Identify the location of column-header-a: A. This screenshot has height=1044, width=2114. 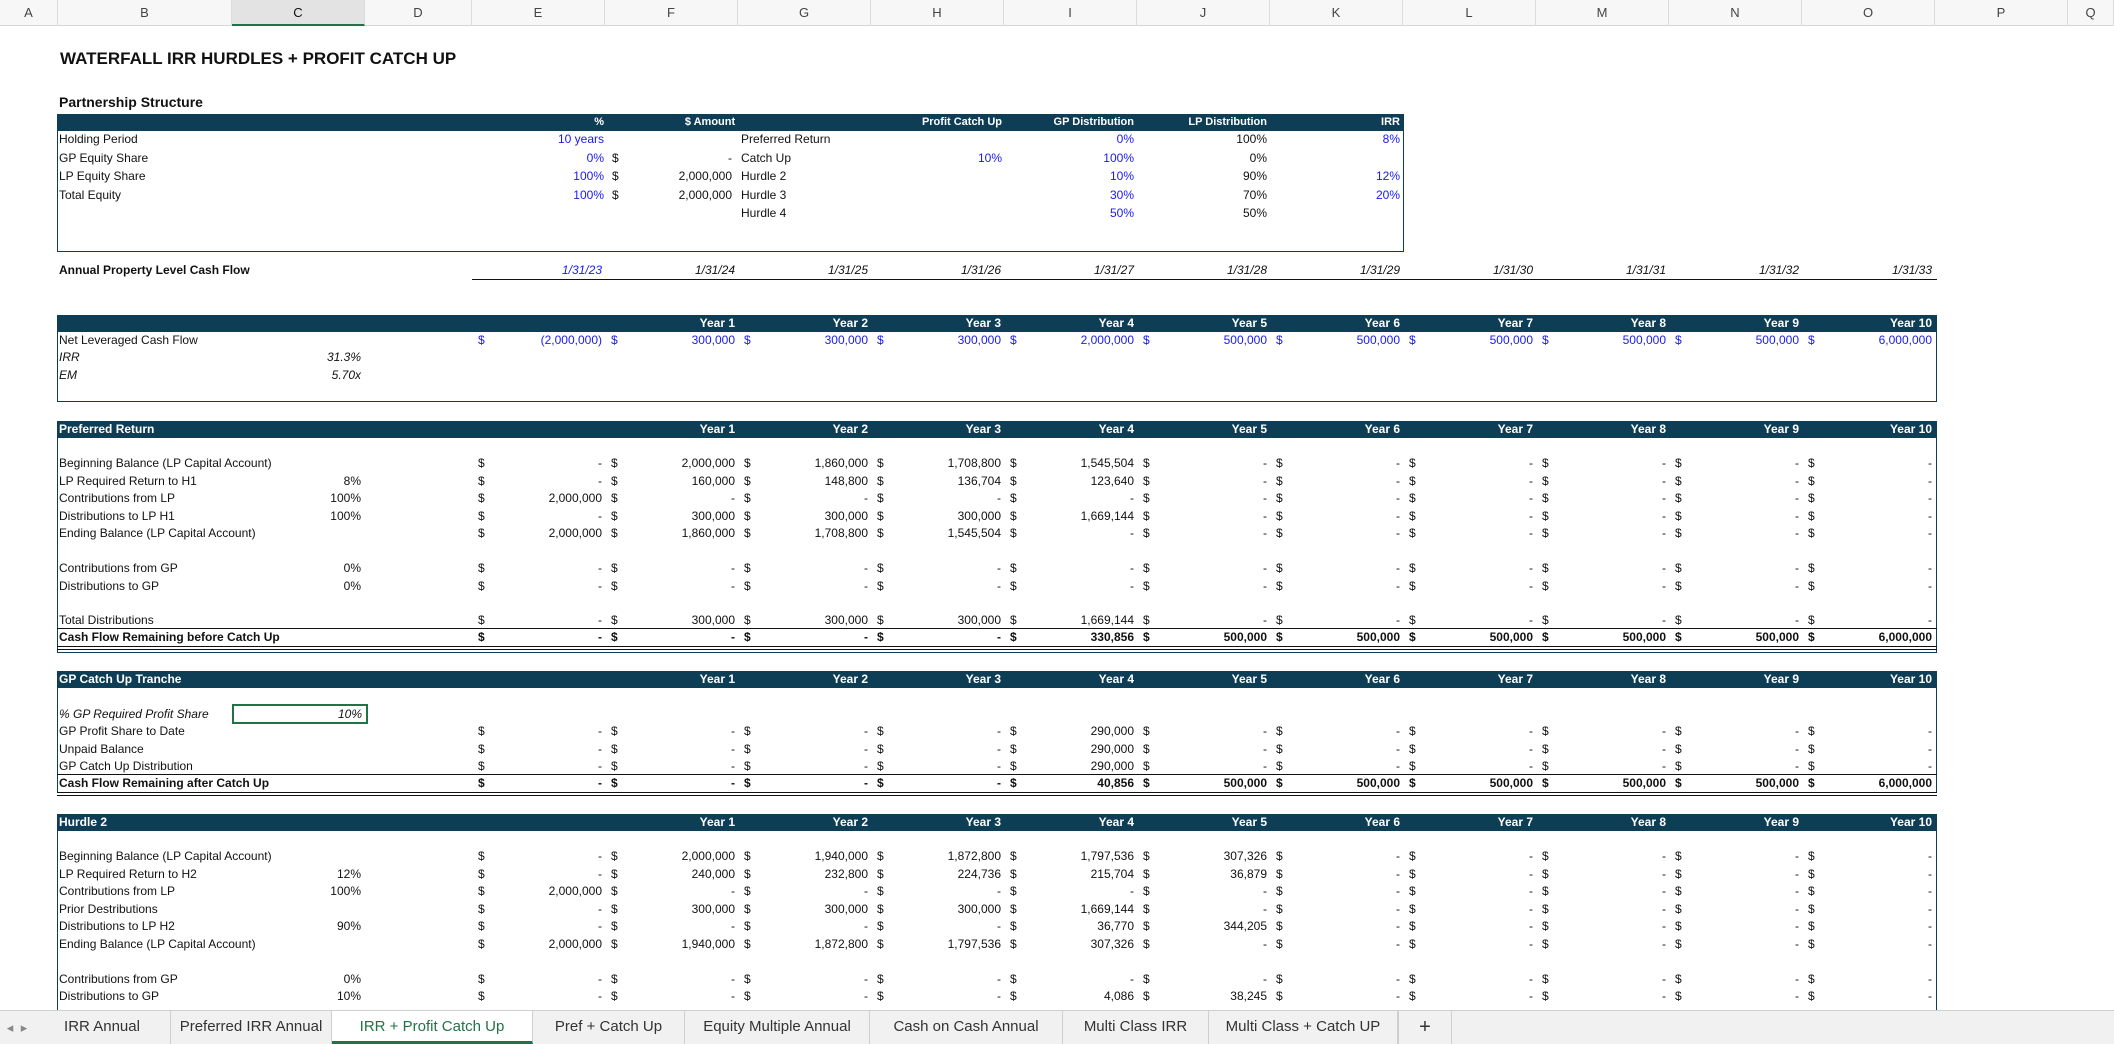
(29, 13).